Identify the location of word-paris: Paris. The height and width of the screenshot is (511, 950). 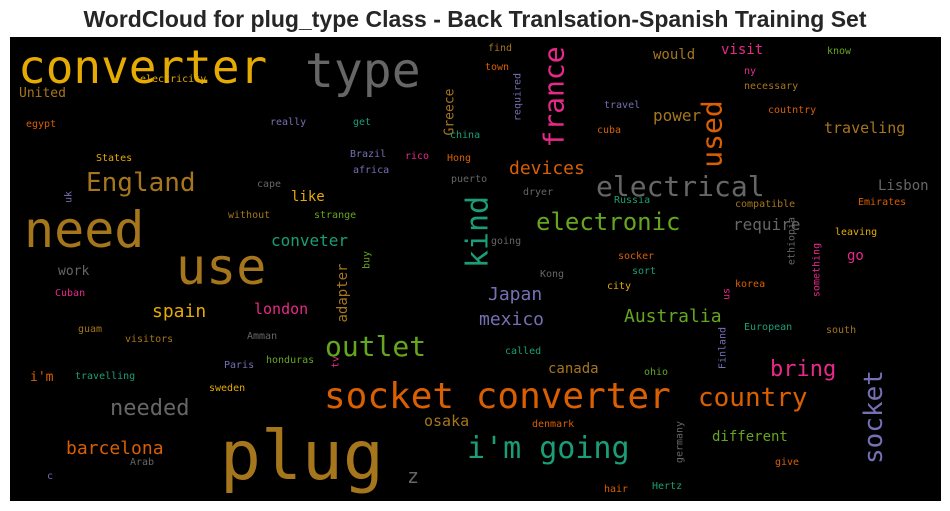
(239, 365).